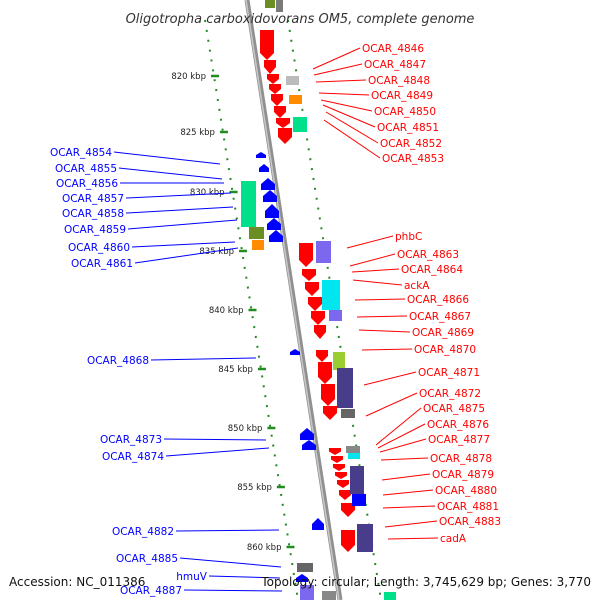  What do you see at coordinates (450, 394) in the screenshot?
I see `gene-label: OCAR_4872` at bounding box center [450, 394].